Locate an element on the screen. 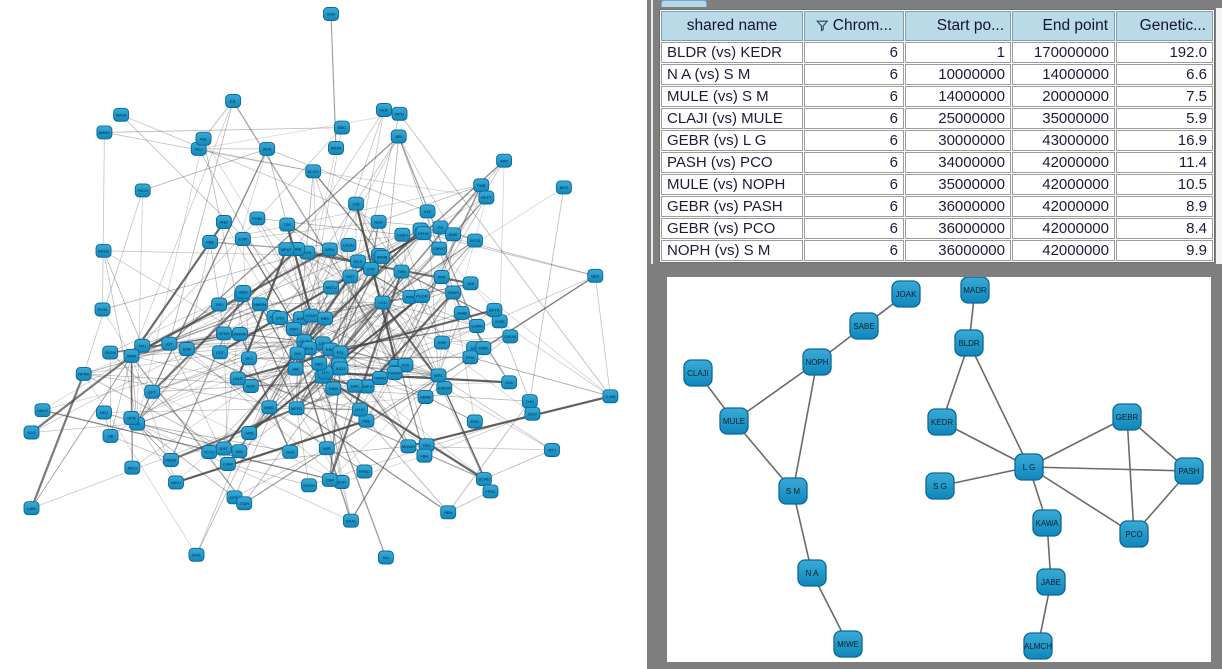 The height and width of the screenshot is (669, 1222). node-bldr: BLDR is located at coordinates (969, 343).